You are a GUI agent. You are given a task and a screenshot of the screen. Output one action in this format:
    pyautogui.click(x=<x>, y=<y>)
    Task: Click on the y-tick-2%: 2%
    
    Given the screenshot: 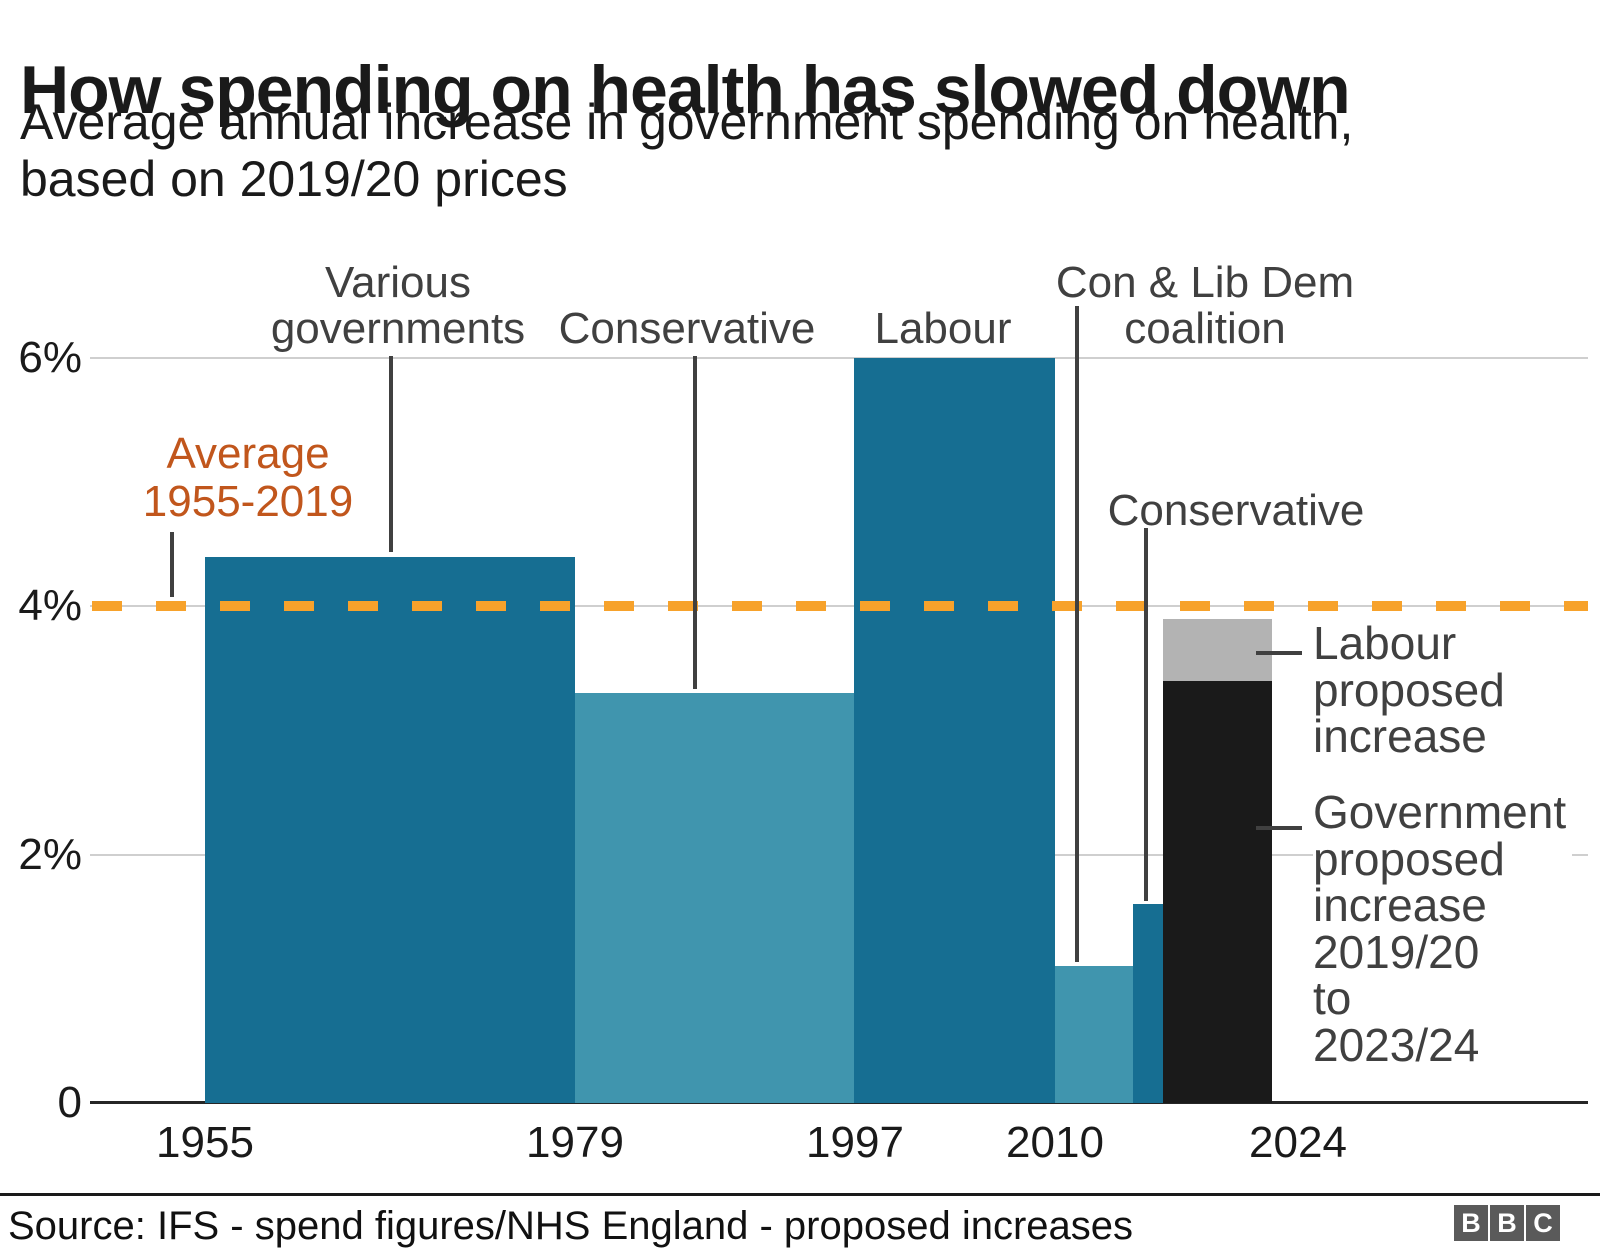 What is the action you would take?
    pyautogui.click(x=50, y=854)
    